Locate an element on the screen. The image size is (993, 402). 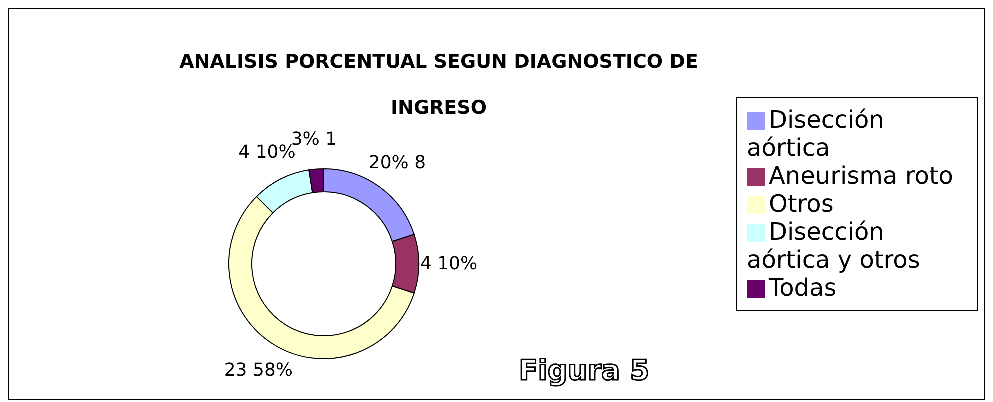
legend-label: Otros is located at coordinates (801, 204).